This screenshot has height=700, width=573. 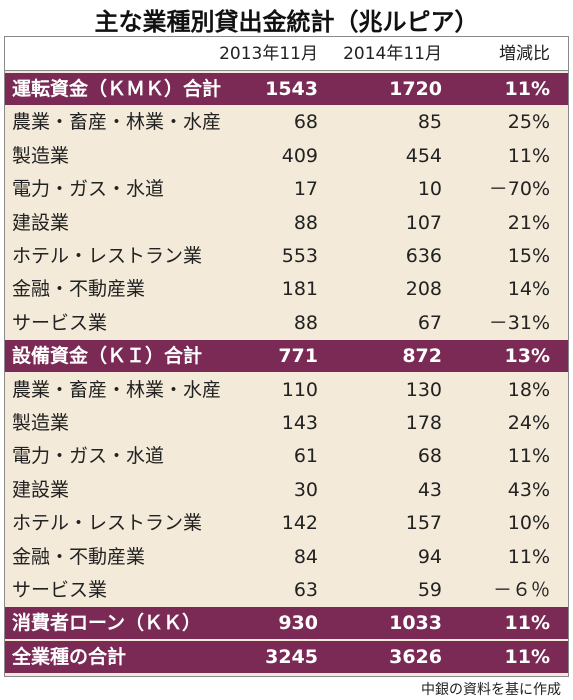 I want to click on table-row: 製造業 143 178 24%, so click(x=286, y=423).